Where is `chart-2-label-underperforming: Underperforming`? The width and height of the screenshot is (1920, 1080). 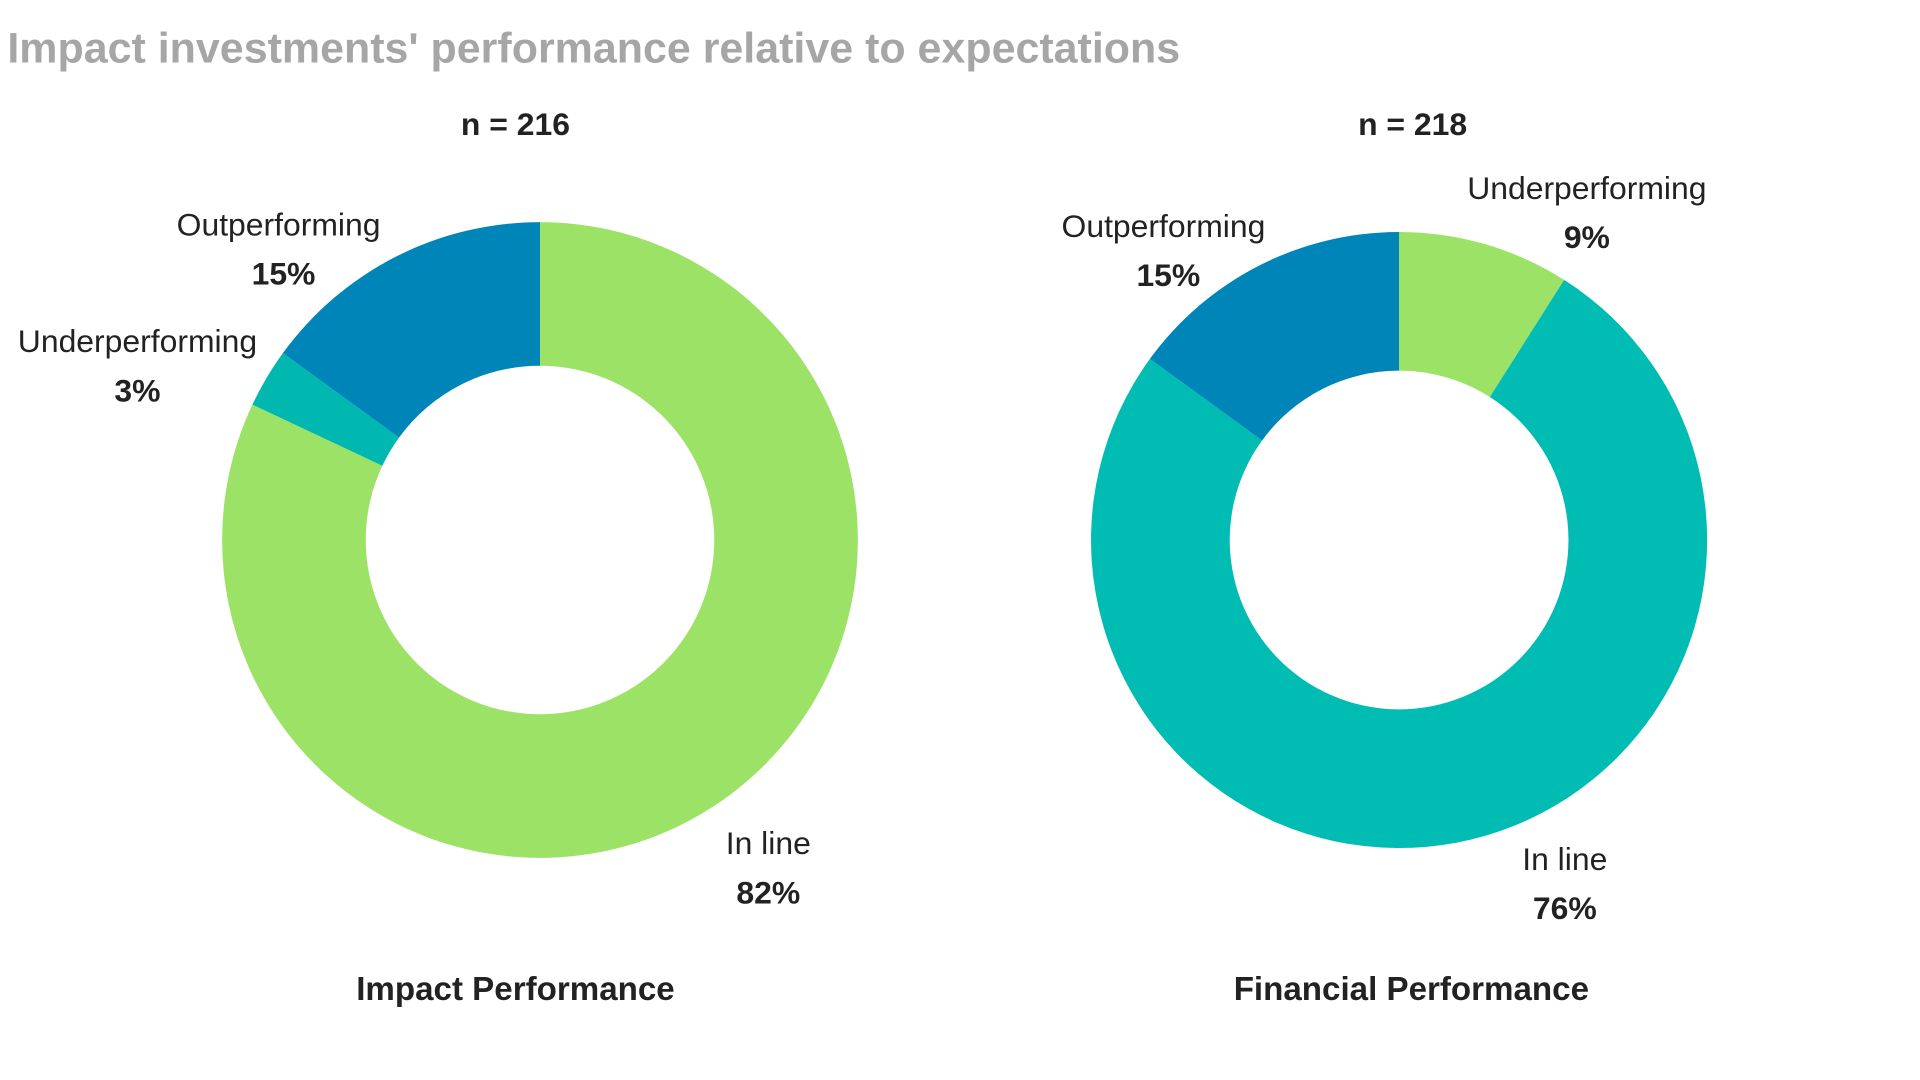
chart-2-label-underperforming: Underperforming is located at coordinates (1586, 188).